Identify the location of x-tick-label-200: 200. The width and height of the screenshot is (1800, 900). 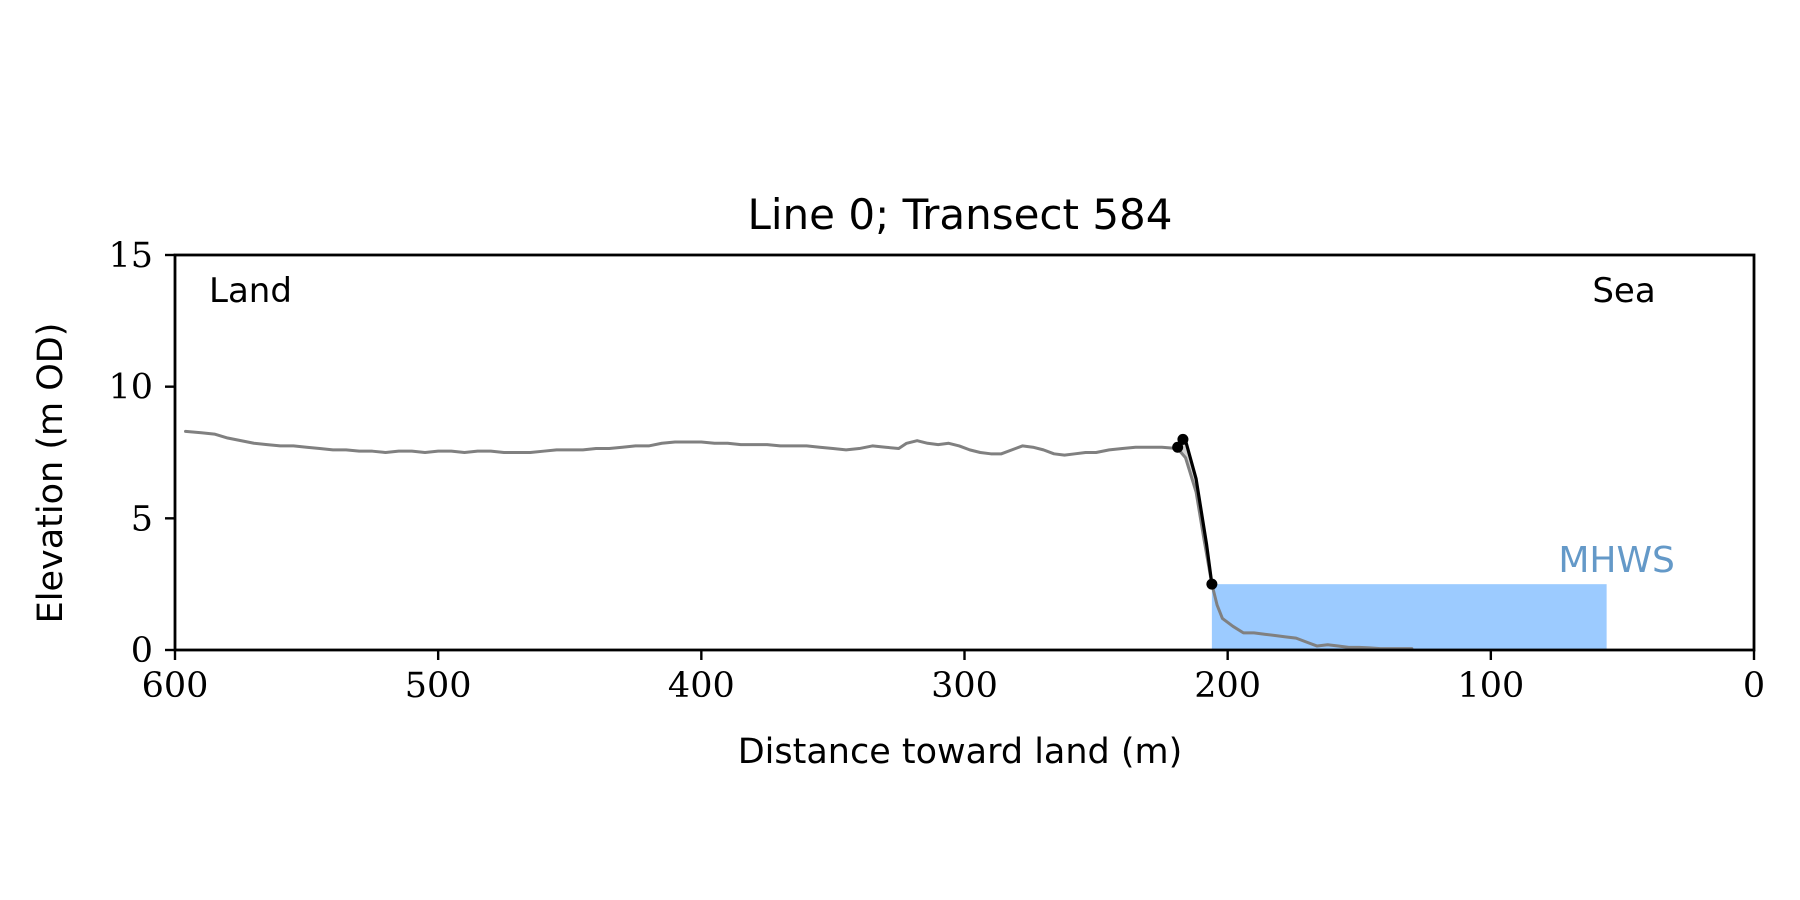
(1227, 686).